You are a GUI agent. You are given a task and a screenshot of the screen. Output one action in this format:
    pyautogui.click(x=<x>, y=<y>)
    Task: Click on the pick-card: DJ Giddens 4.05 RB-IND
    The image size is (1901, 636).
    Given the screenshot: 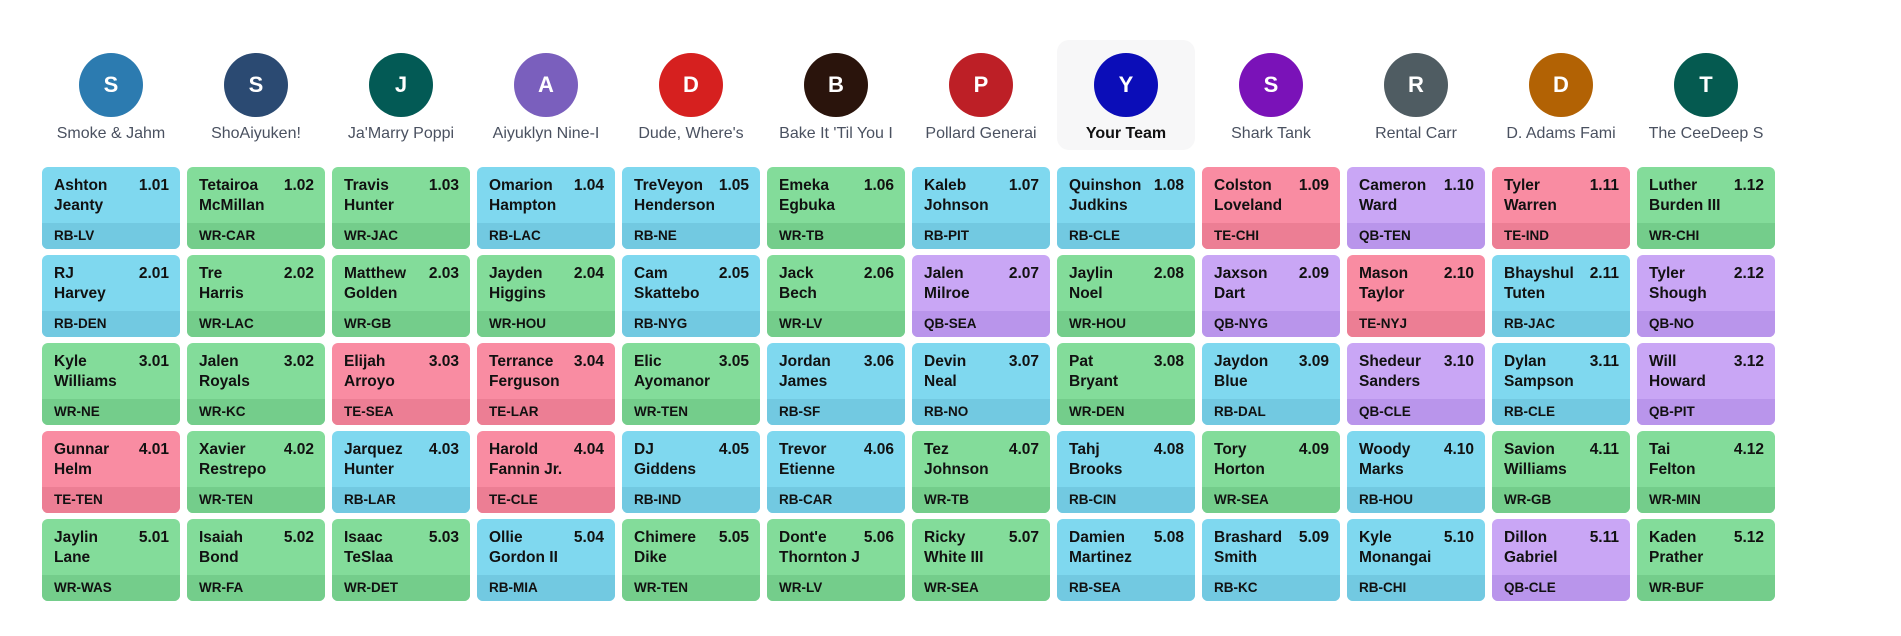 What is the action you would take?
    pyautogui.click(x=691, y=472)
    